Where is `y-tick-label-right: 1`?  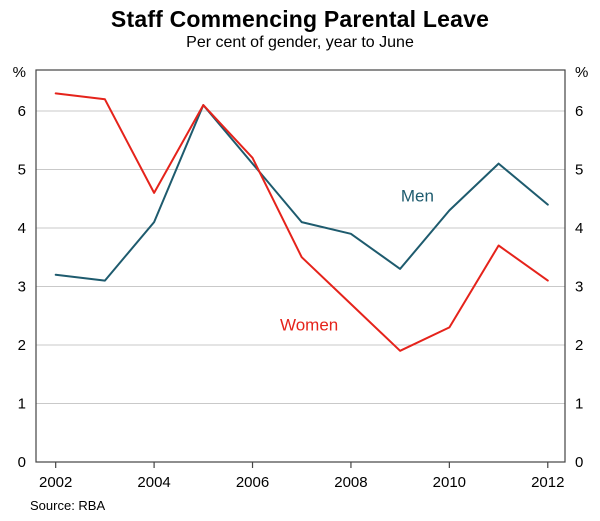
y-tick-label-right: 1 is located at coordinates (579, 403).